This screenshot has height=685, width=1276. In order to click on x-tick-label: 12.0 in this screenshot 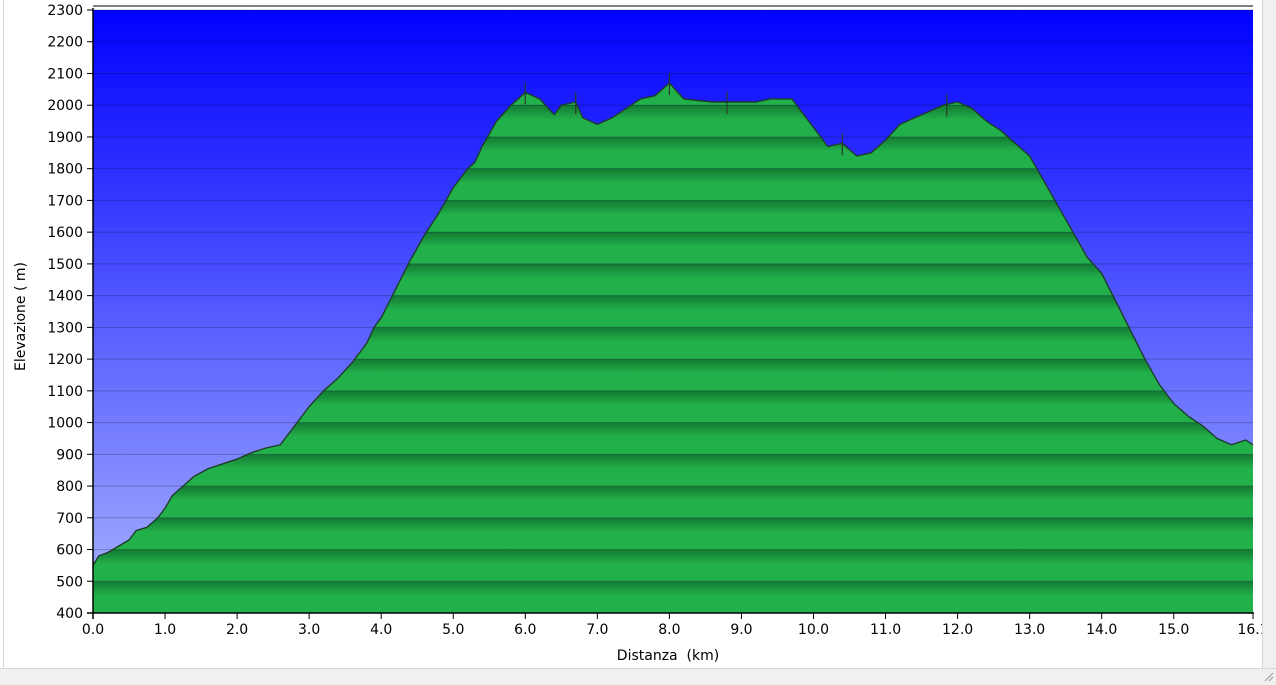, I will do `click(957, 630)`.